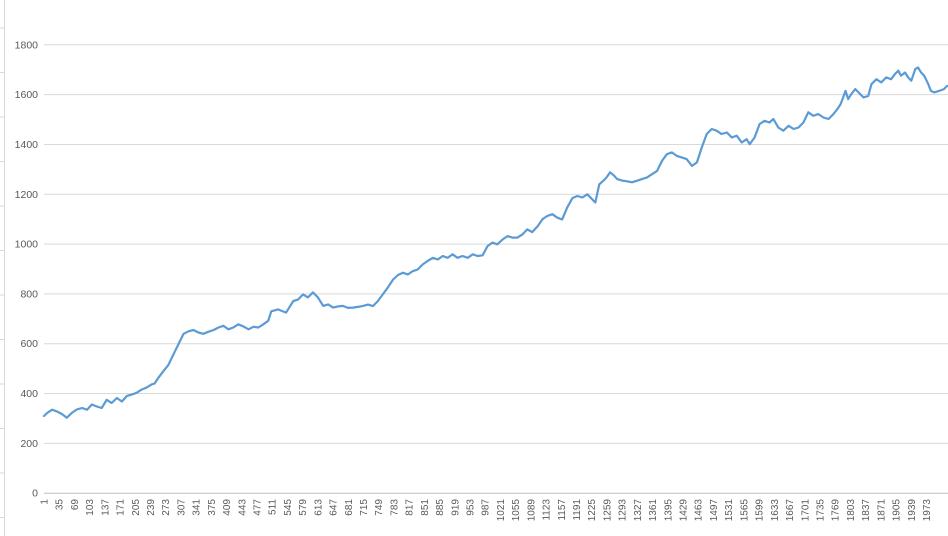 The width and height of the screenshot is (948, 536). I want to click on x-axis-tick-label: 511, so click(273, 507).